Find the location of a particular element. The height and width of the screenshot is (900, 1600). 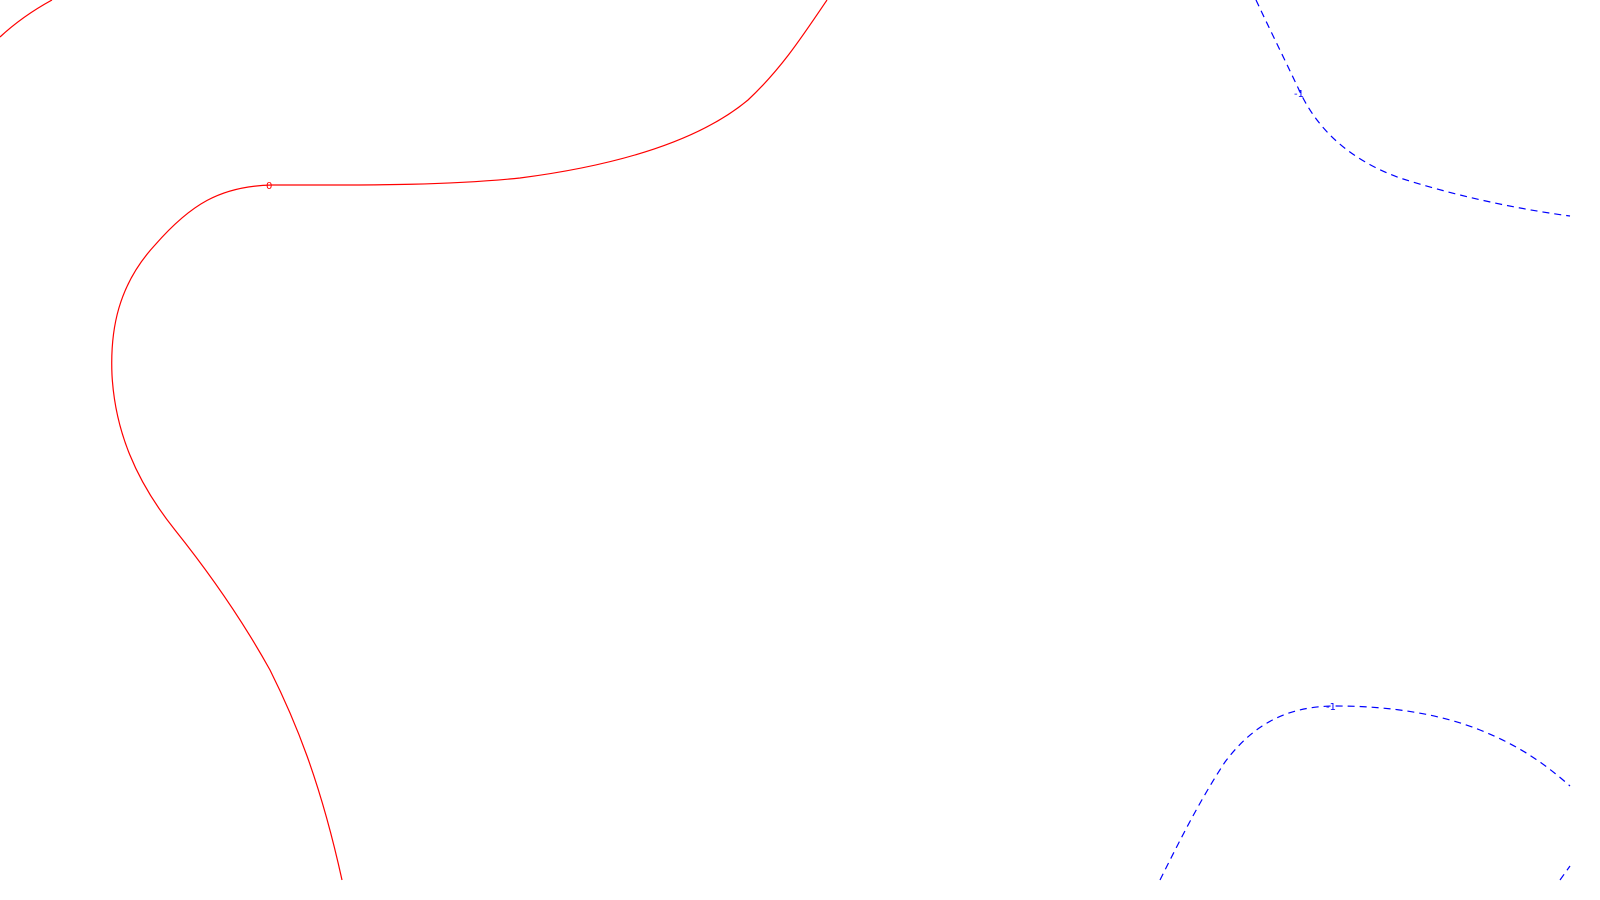

contour-zero-corner is located at coordinates (26, 19).